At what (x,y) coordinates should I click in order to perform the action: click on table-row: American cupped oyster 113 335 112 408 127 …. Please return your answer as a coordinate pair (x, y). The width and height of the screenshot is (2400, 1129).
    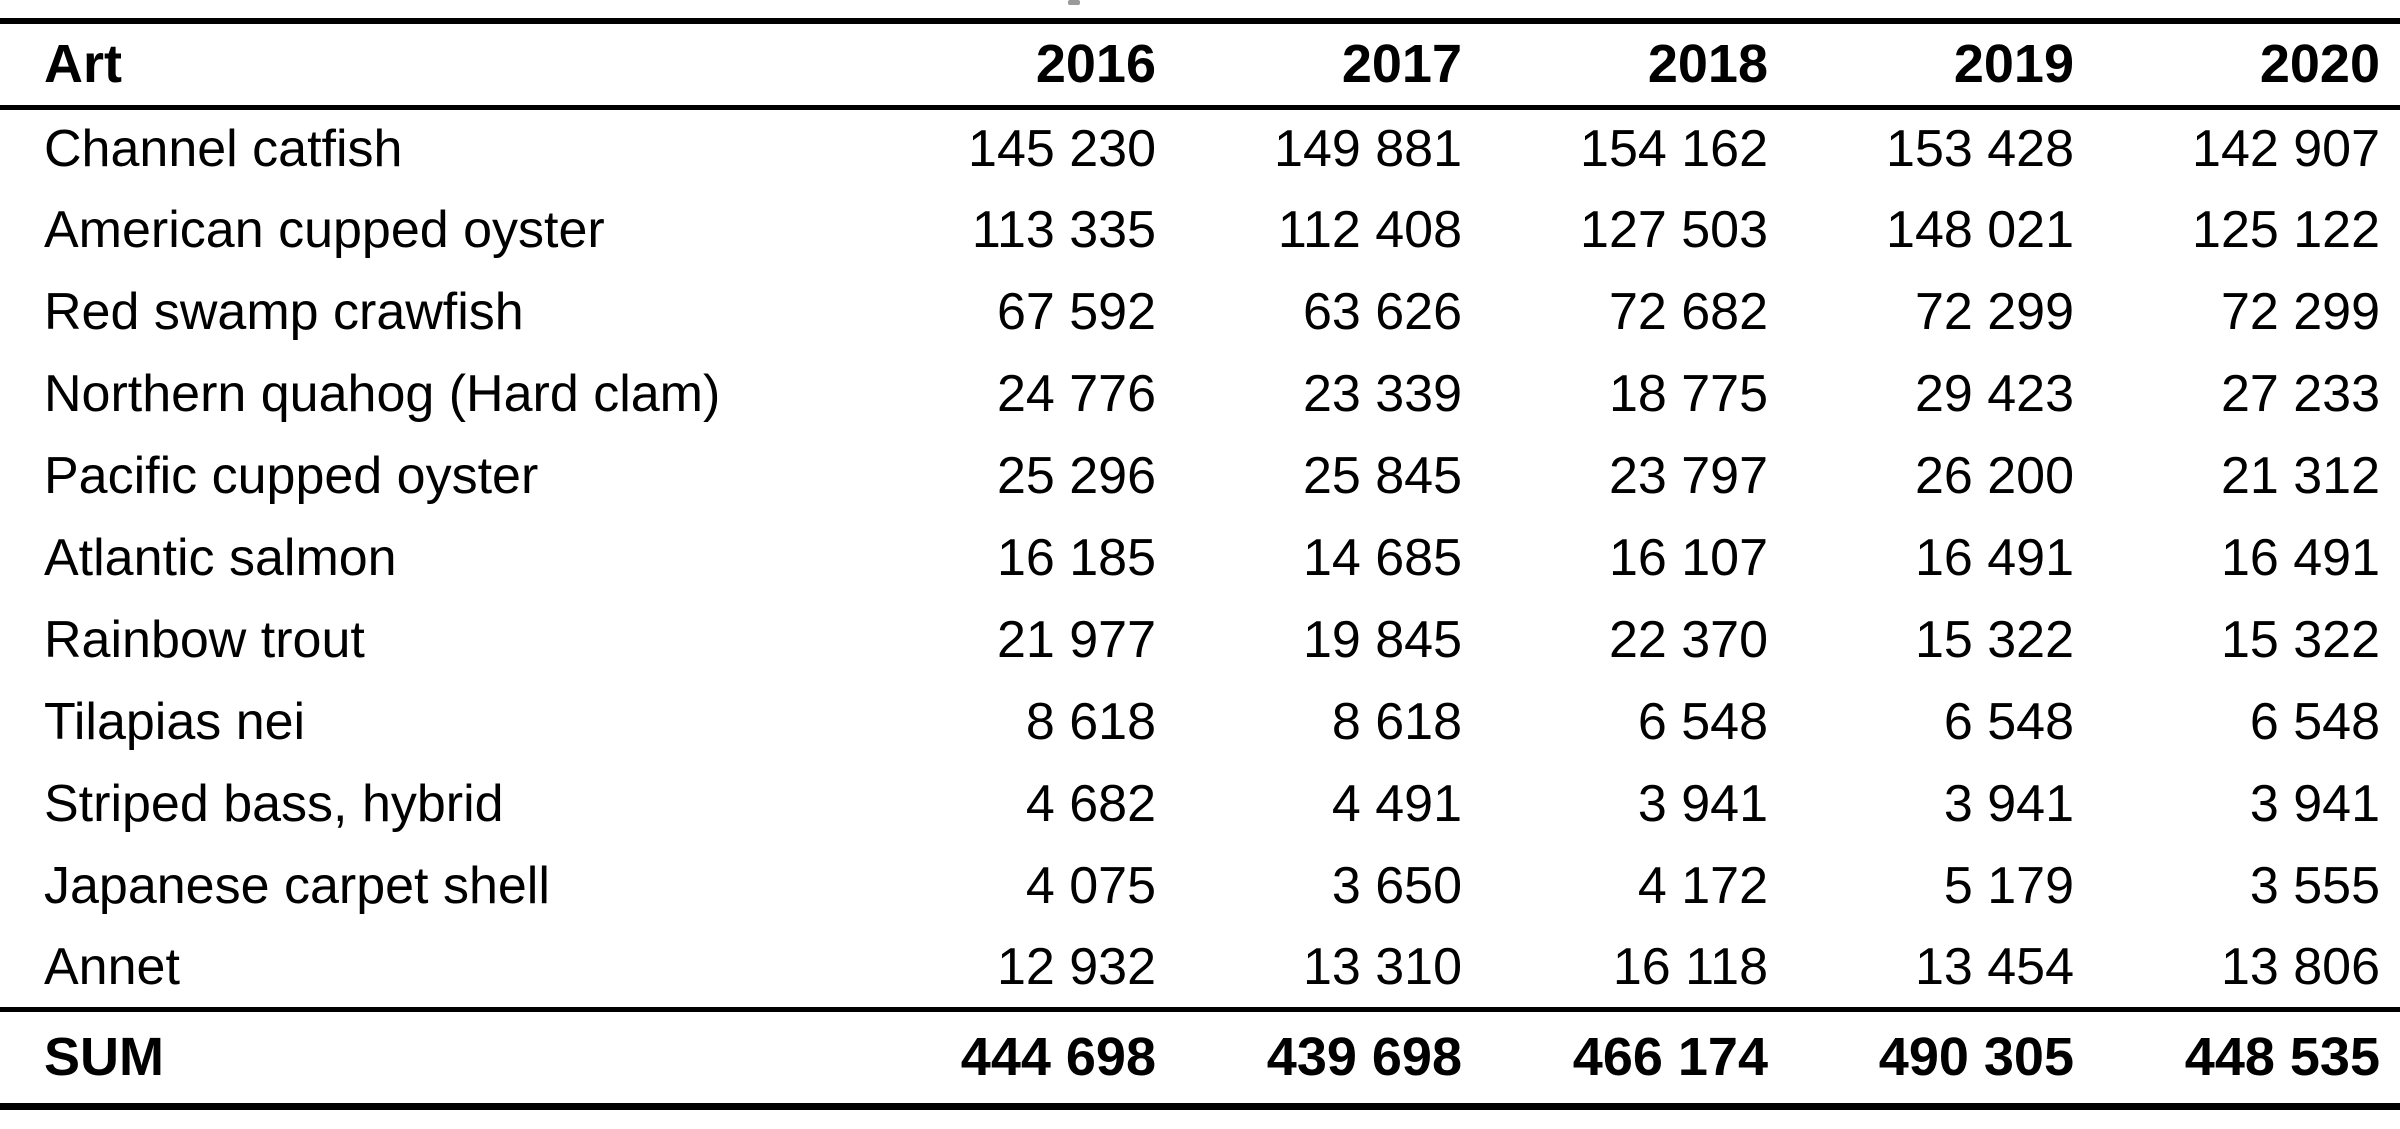
    Looking at the image, I should click on (1200, 230).